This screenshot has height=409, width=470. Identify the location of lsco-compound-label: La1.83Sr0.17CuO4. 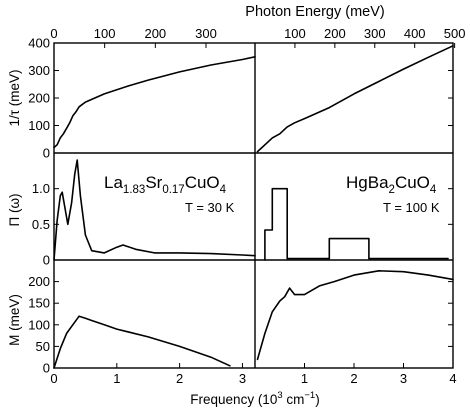
(165, 184).